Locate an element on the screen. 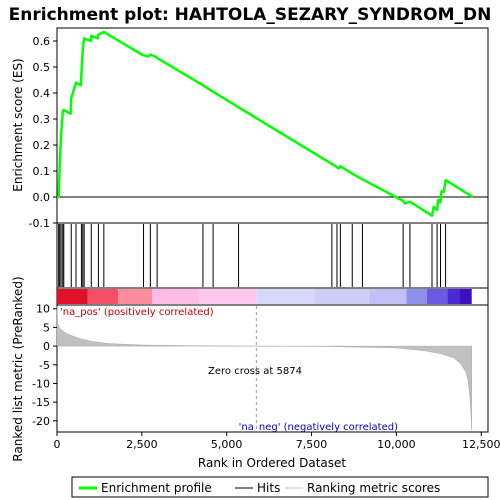 This screenshot has height=500, width=500. x-tick-label: 7,500 is located at coordinates (312, 444).